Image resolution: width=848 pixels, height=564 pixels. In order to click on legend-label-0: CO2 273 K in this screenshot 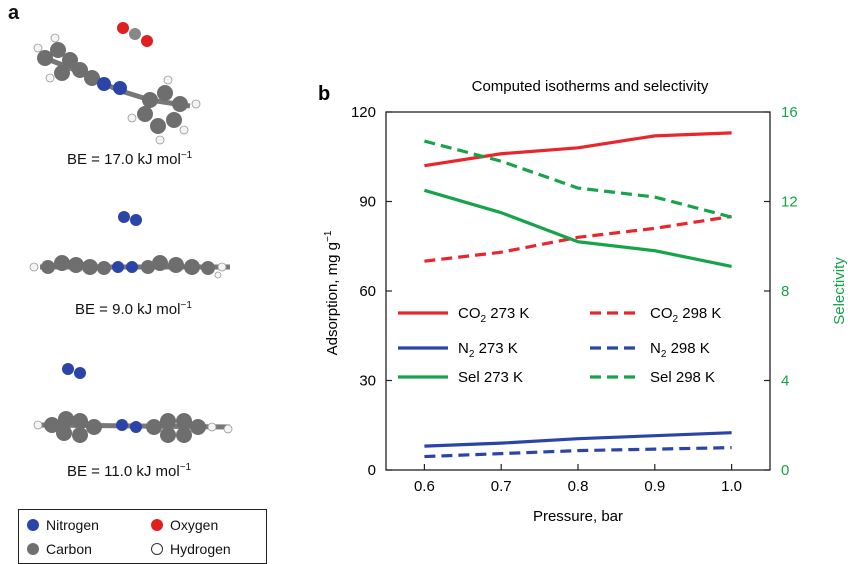, I will do `click(493, 315)`.